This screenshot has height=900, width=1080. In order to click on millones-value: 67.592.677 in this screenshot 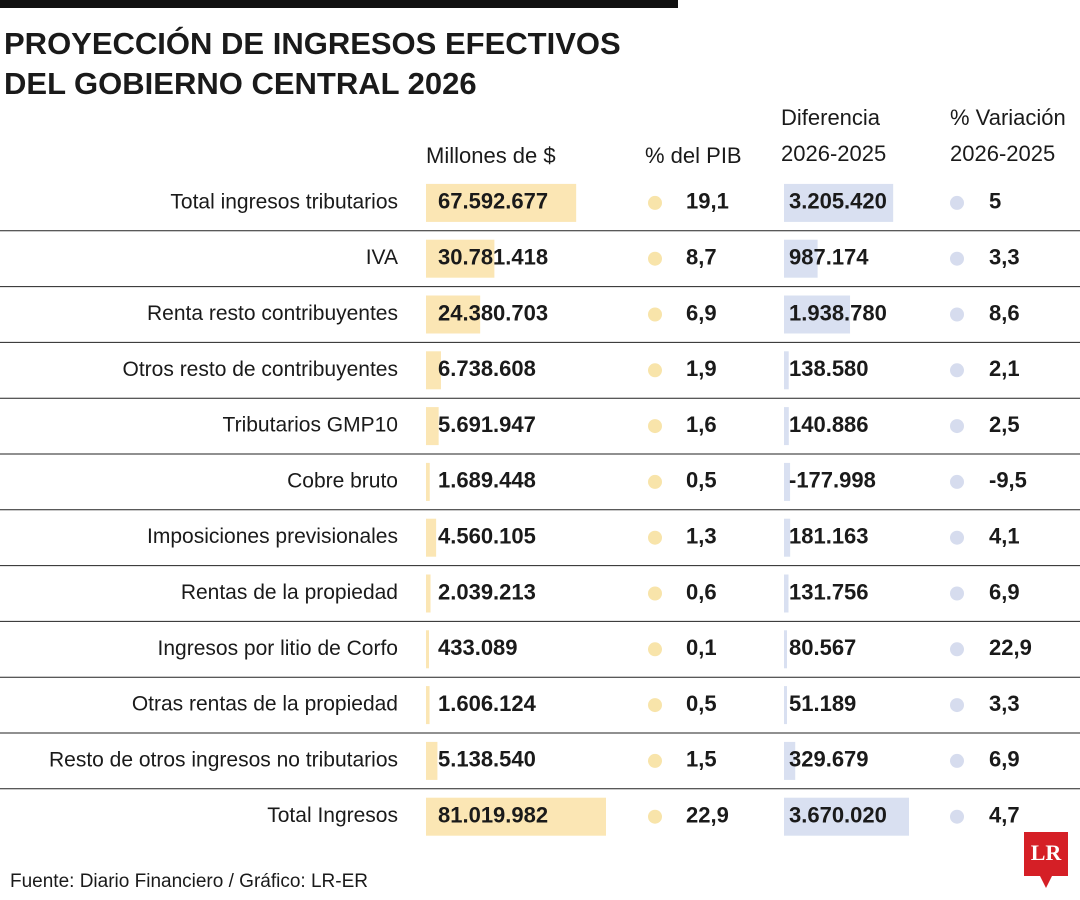, I will do `click(493, 201)`.